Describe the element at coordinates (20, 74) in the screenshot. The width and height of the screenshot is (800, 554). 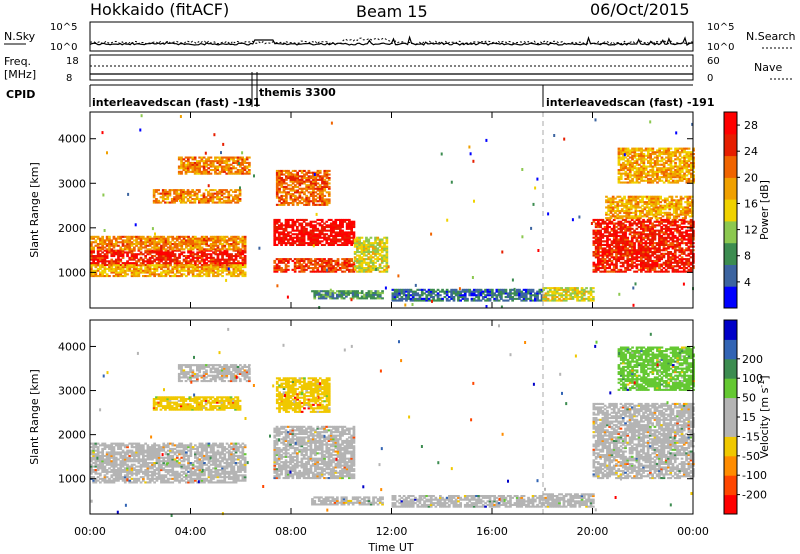
I see `freq-label-2: [MHz]` at that location.